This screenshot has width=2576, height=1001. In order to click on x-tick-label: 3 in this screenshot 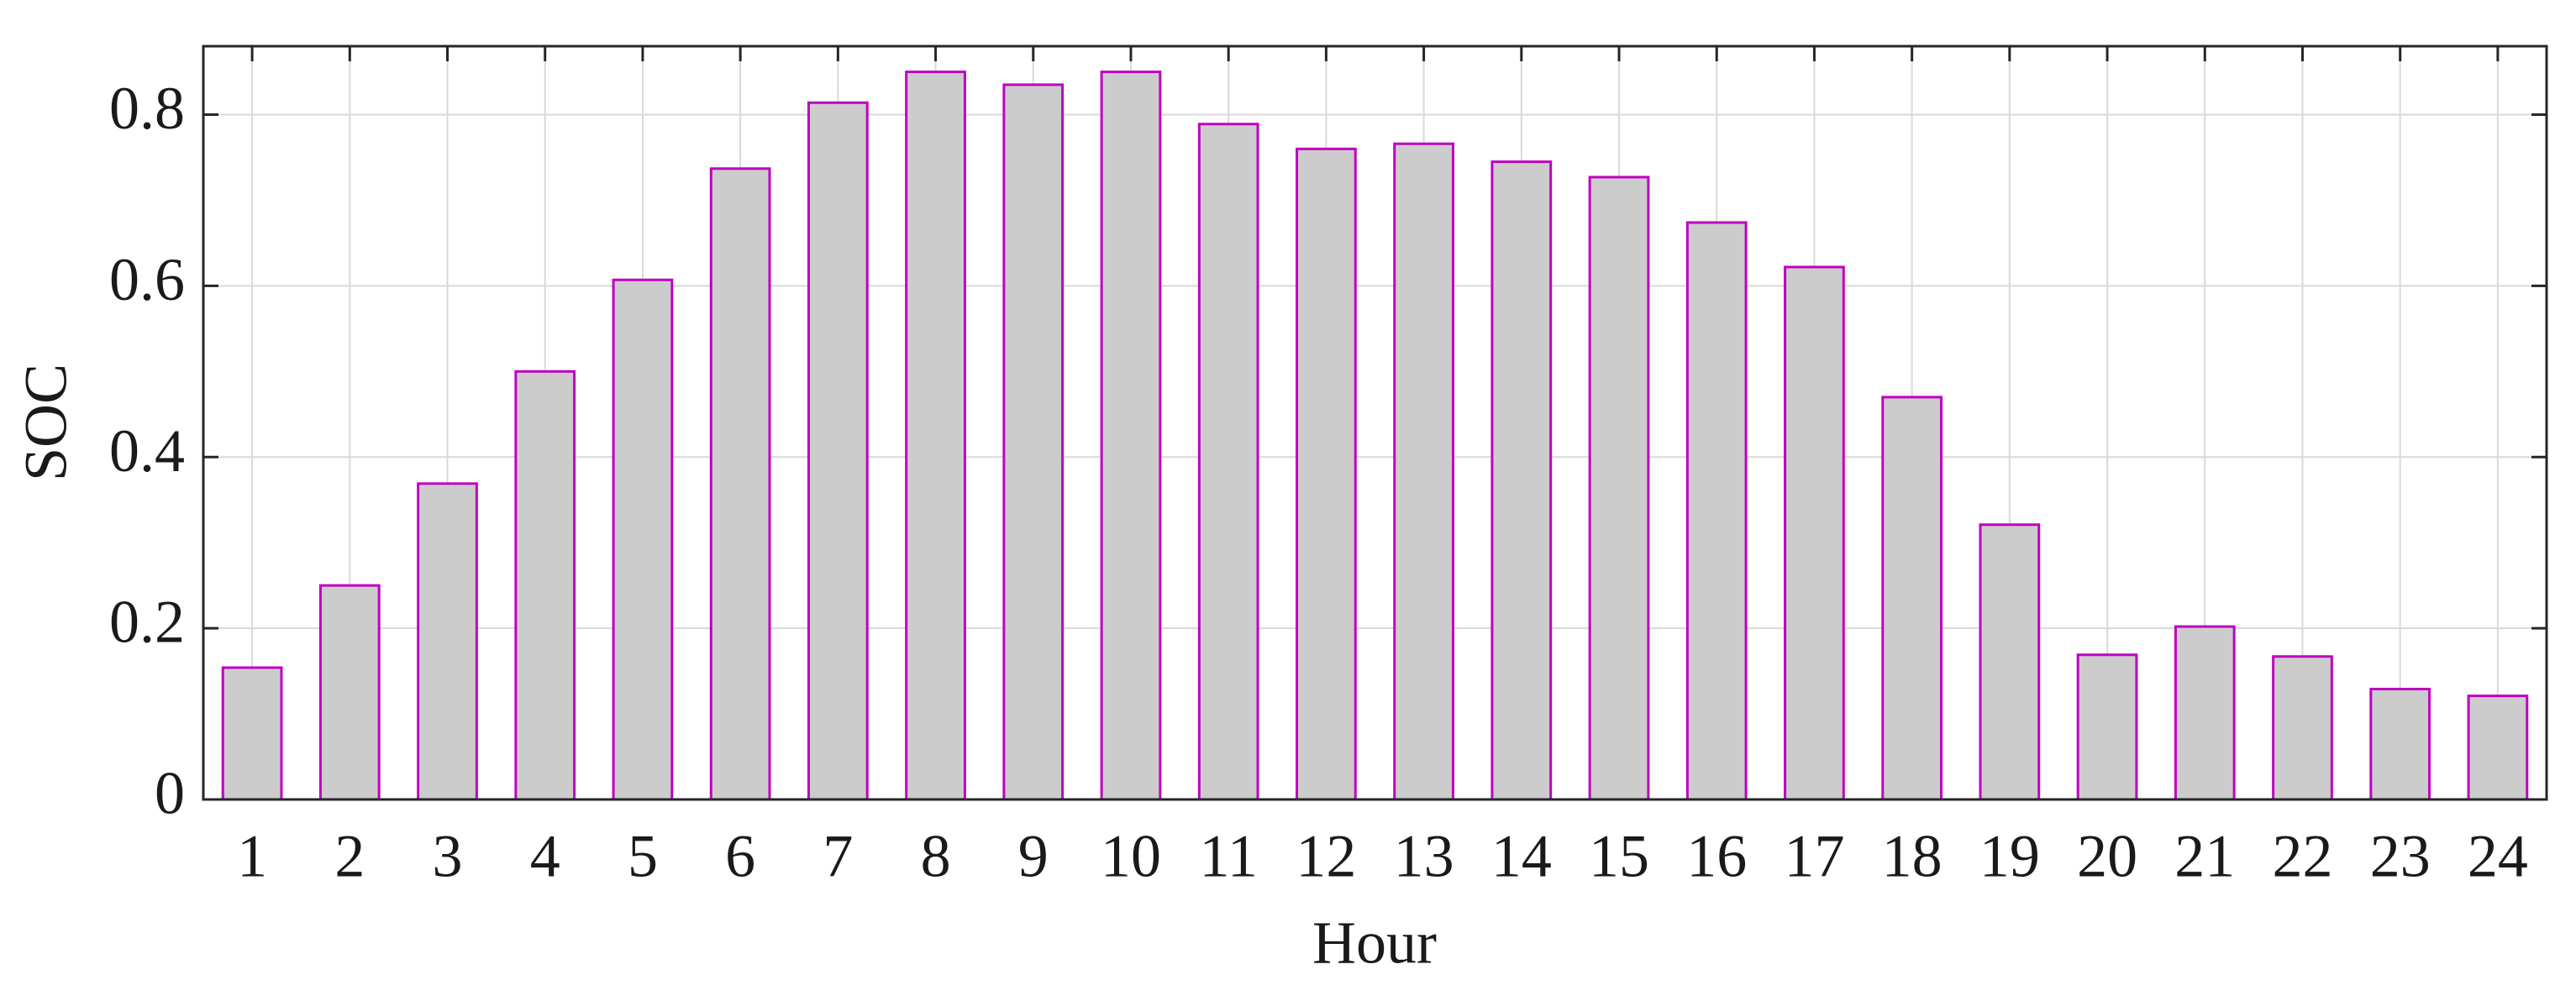, I will do `click(448, 857)`.